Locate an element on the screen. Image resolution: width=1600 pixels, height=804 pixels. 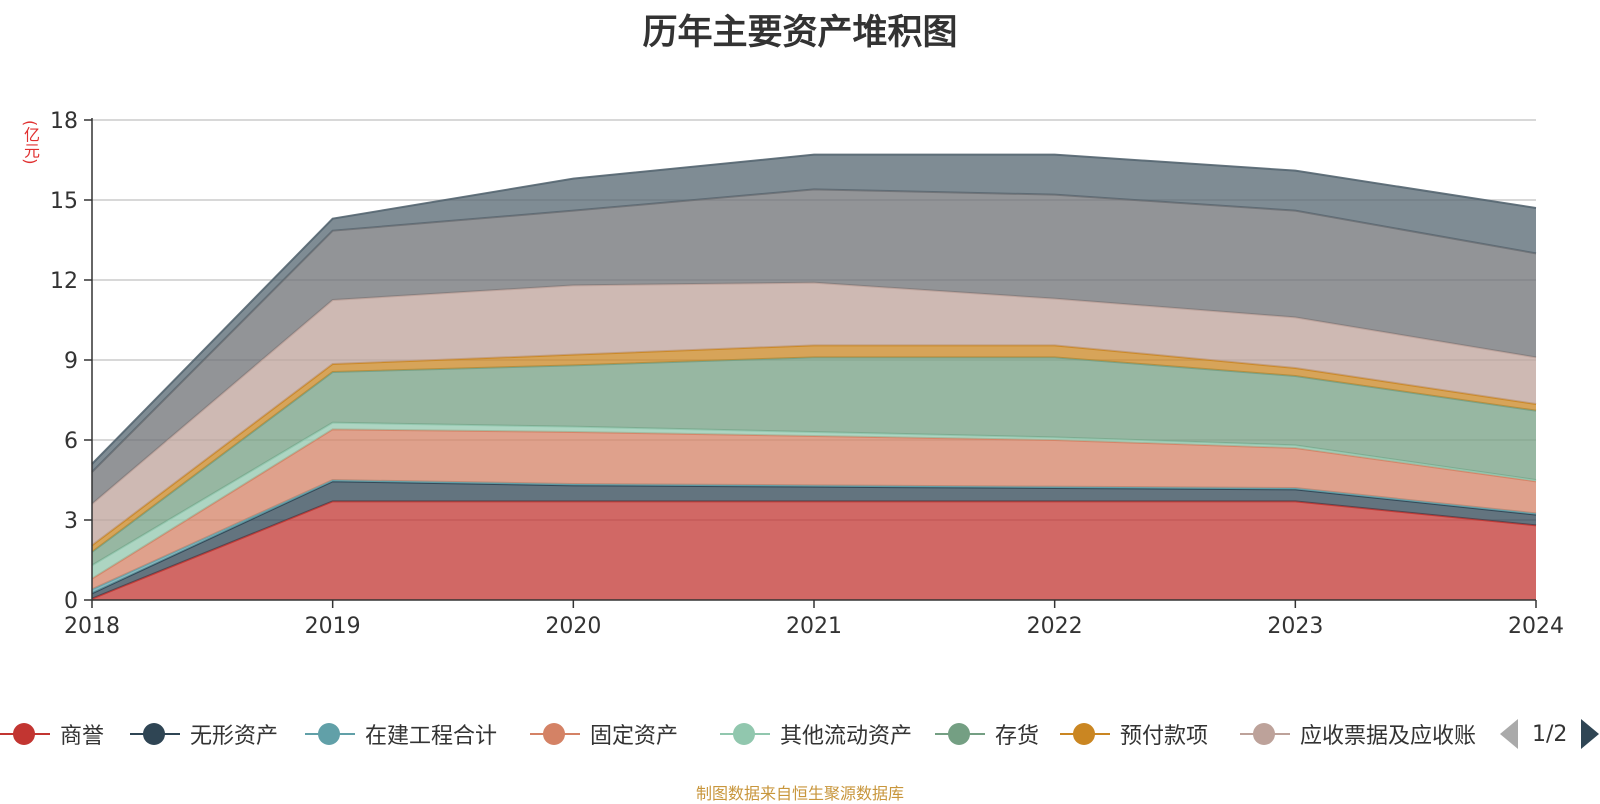
legend-label: 在建工程合计 is located at coordinates (431, 736).